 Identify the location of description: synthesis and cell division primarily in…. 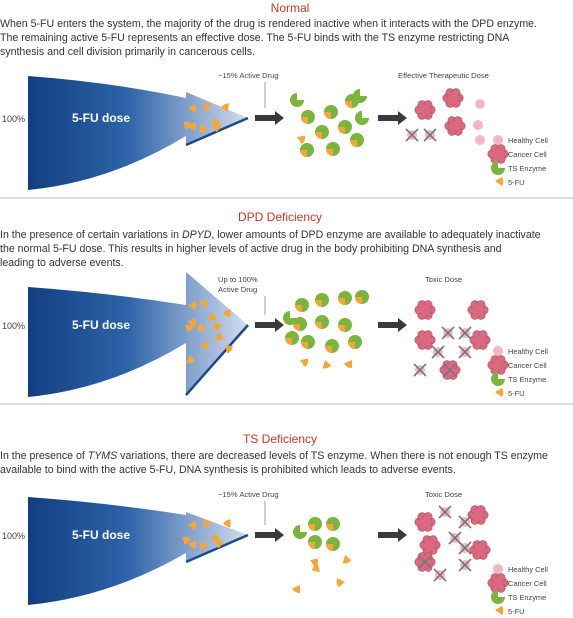
(127, 52).